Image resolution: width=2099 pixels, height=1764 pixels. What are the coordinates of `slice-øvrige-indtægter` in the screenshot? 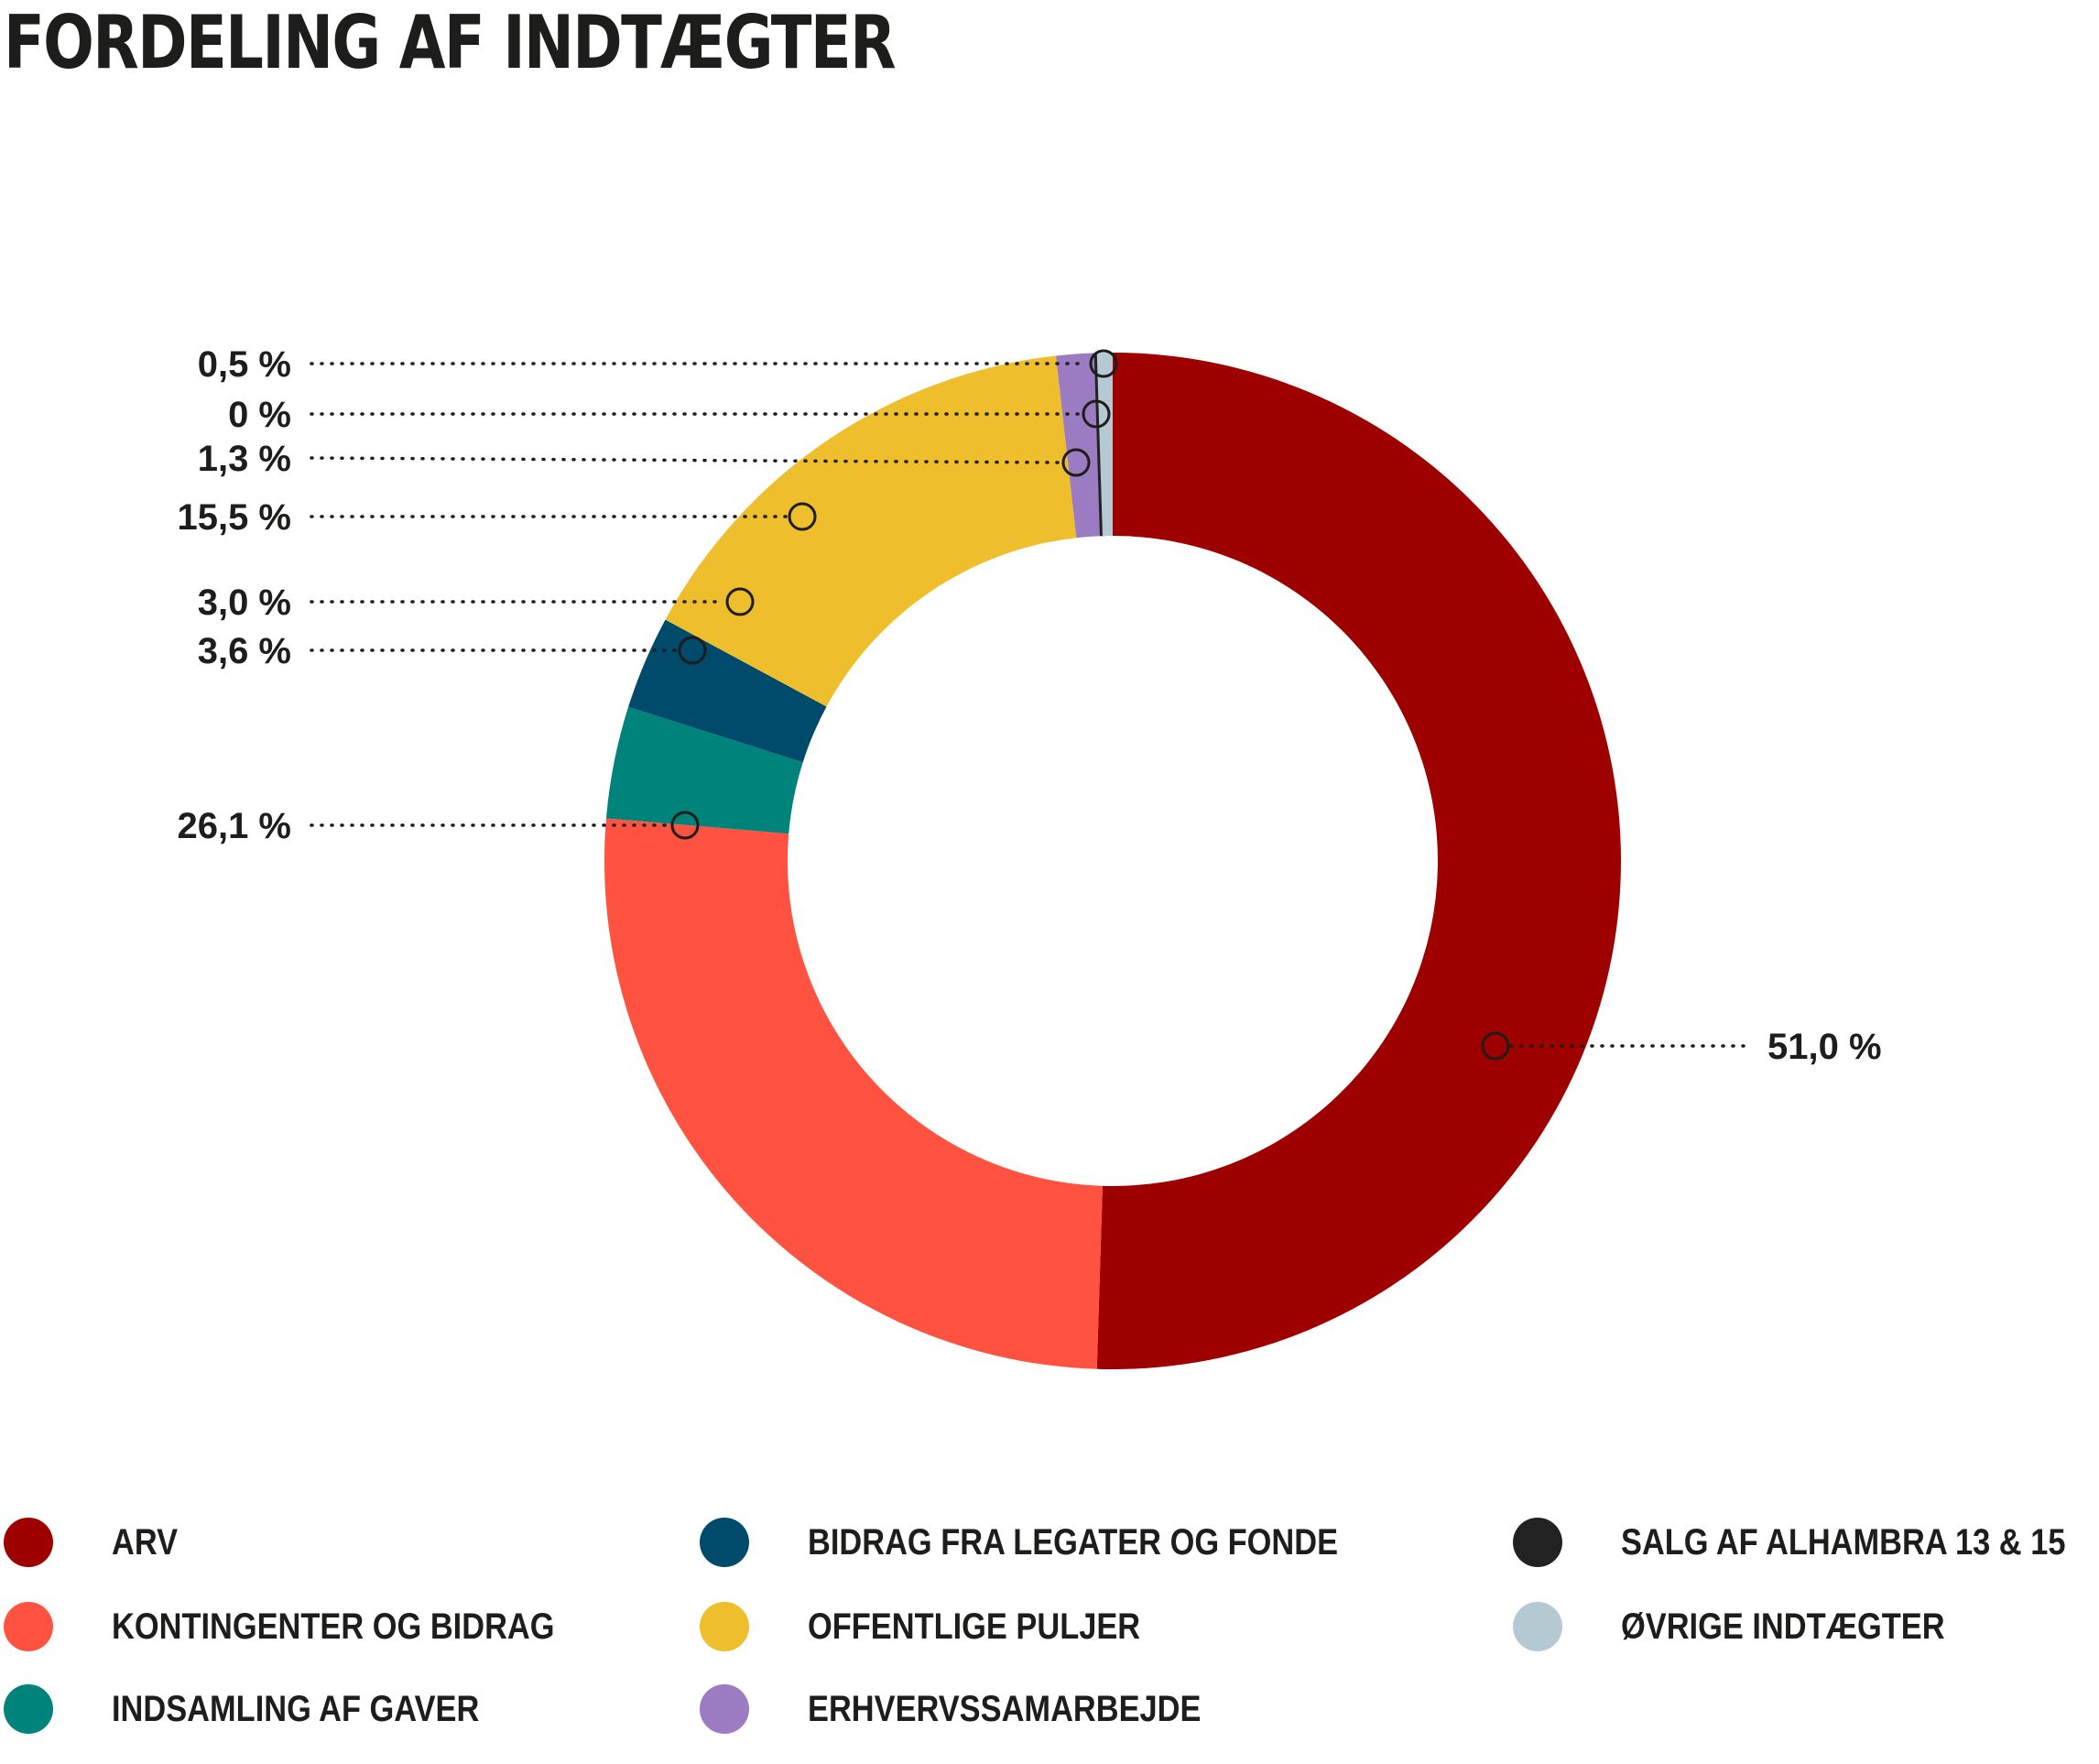 It's located at (1104, 445).